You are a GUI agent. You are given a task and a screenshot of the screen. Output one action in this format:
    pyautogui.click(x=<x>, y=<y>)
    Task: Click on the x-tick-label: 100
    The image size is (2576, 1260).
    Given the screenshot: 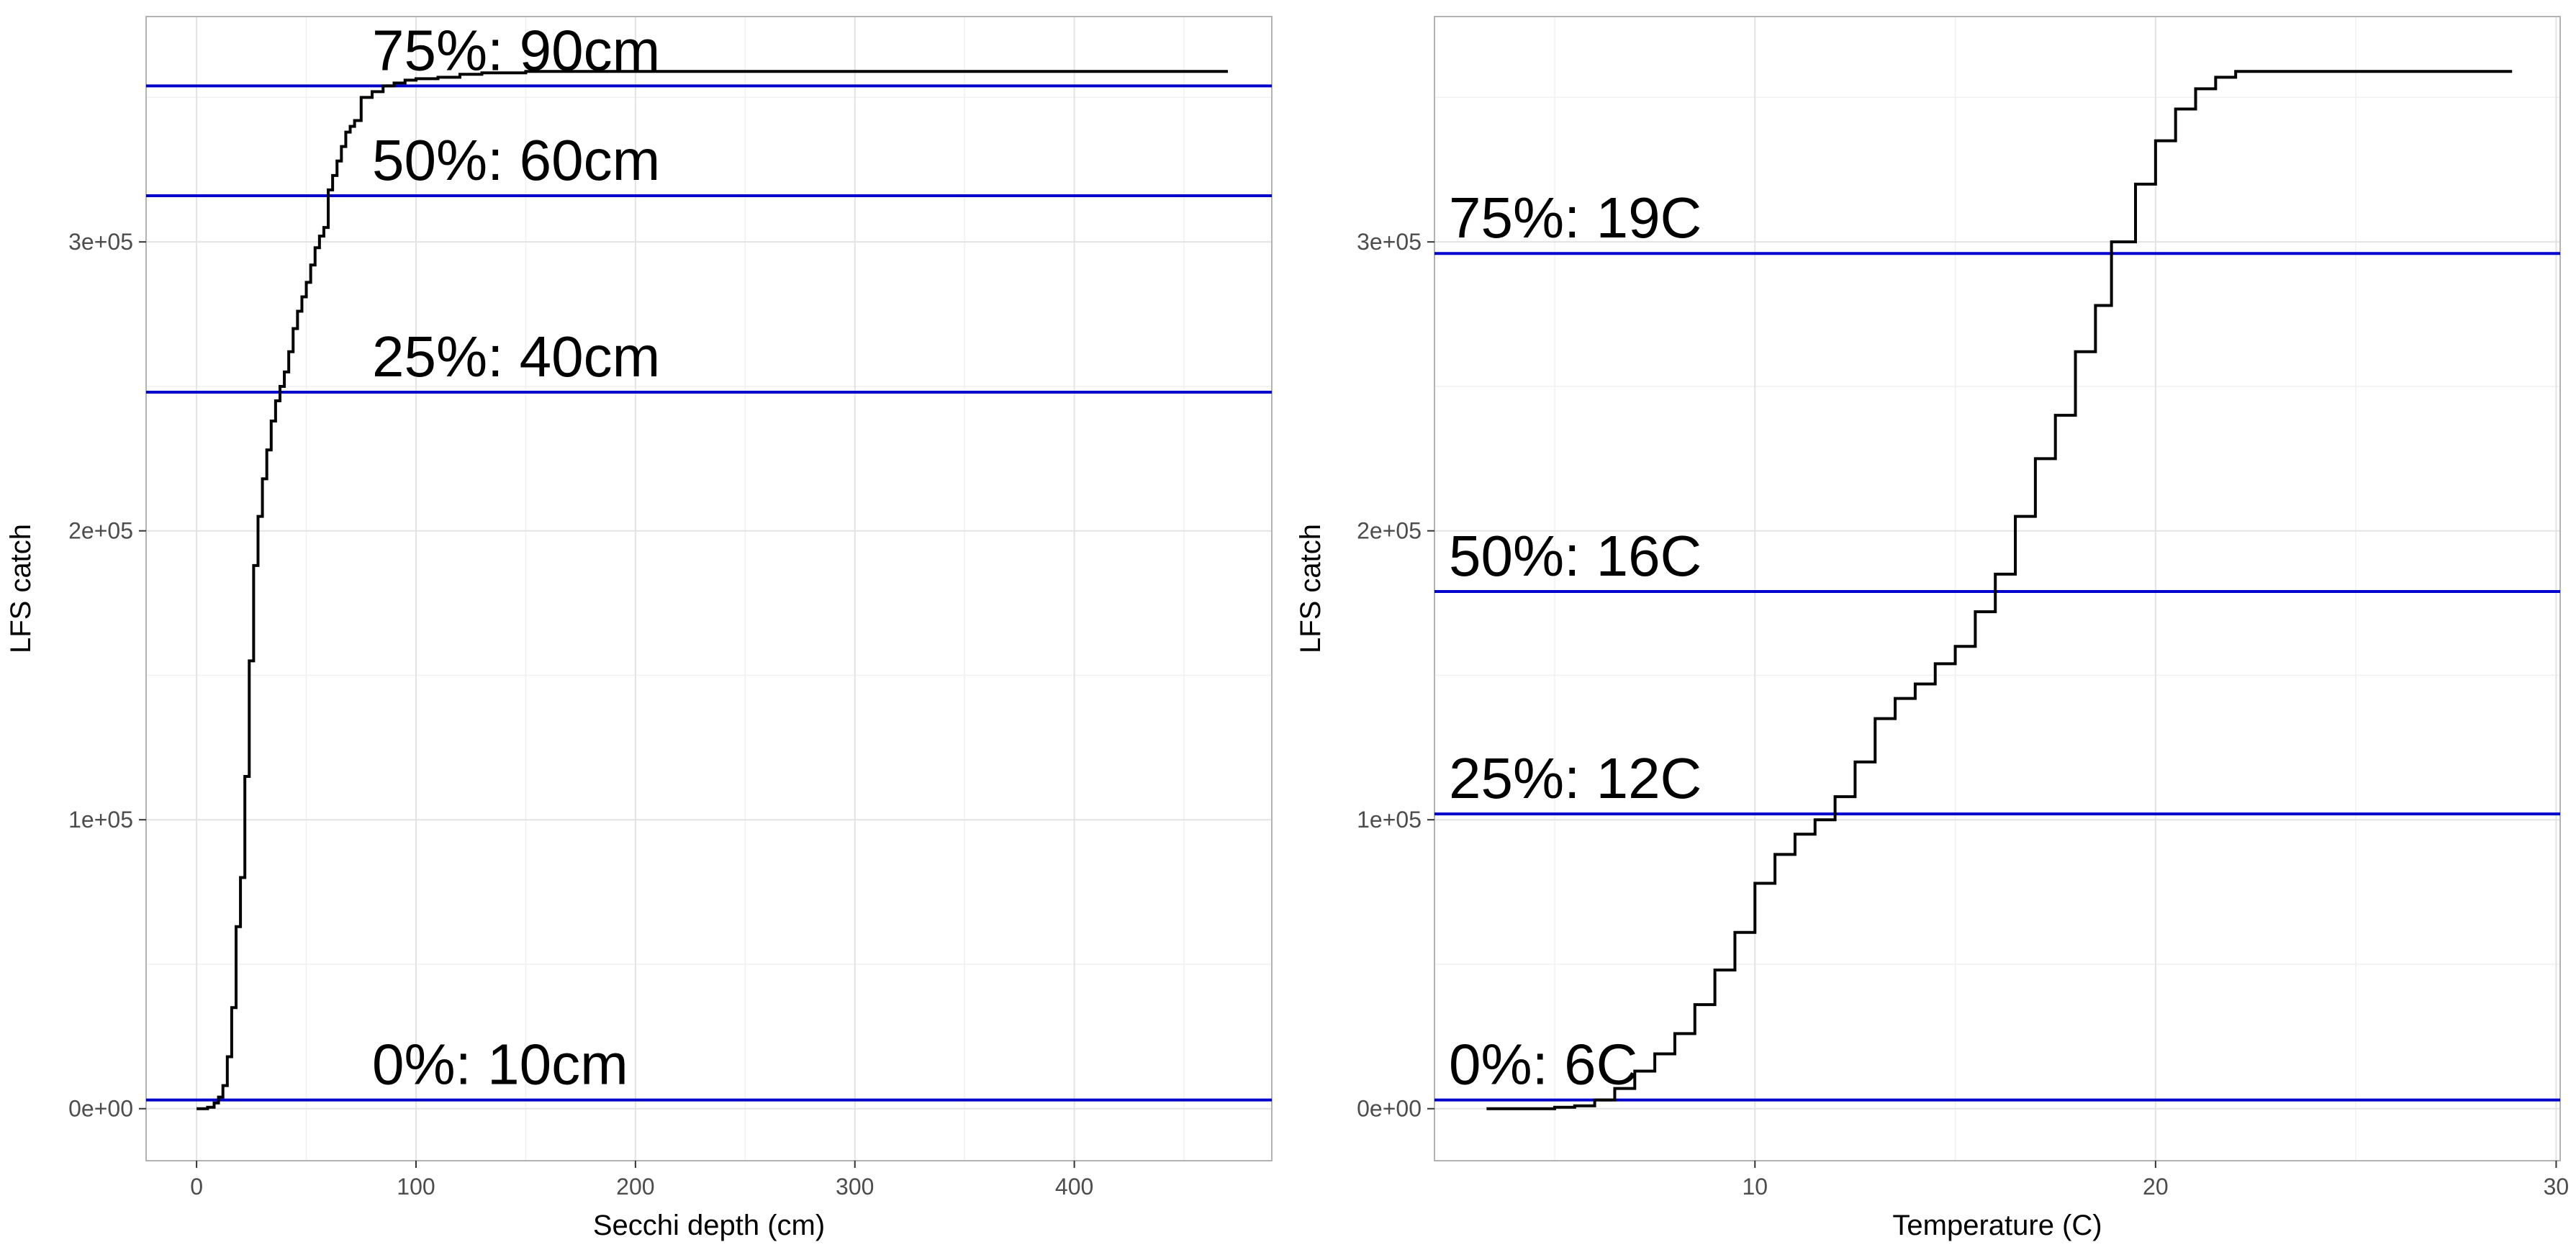 What is the action you would take?
    pyautogui.click(x=416, y=1187)
    